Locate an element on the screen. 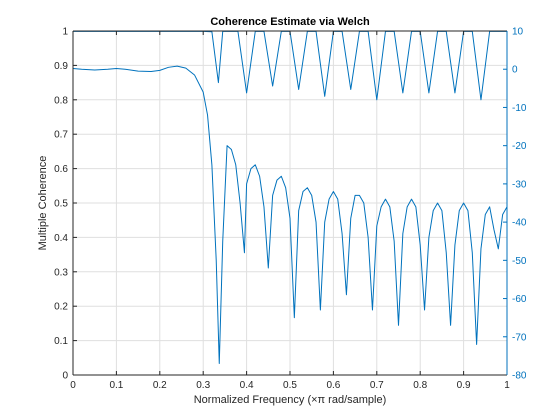 The height and width of the screenshot is (420, 560). y-tick-label: 0.3 is located at coordinates (61, 272).